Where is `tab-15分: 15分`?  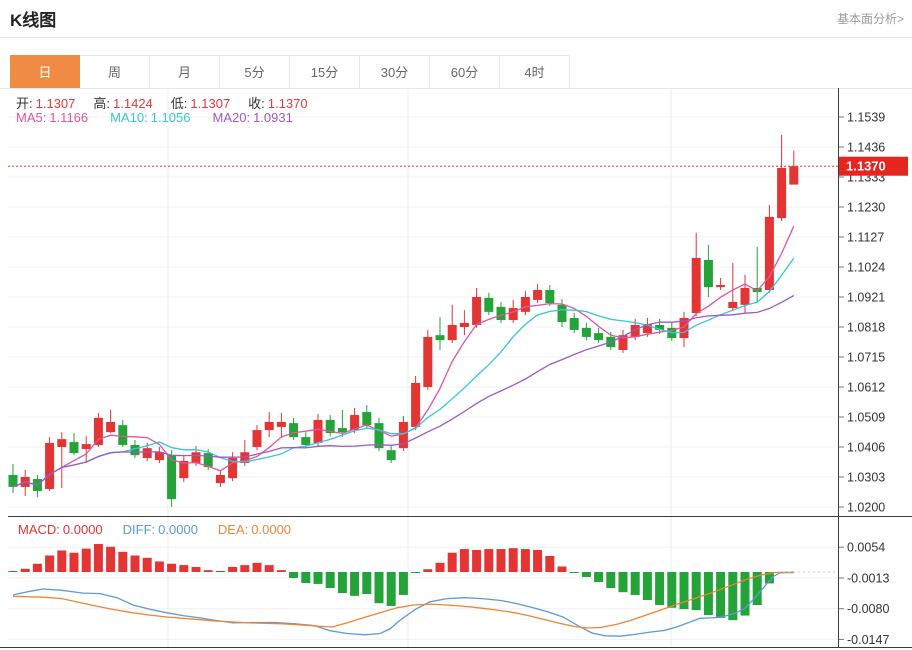
tab-15分: 15分 is located at coordinates (325, 71).